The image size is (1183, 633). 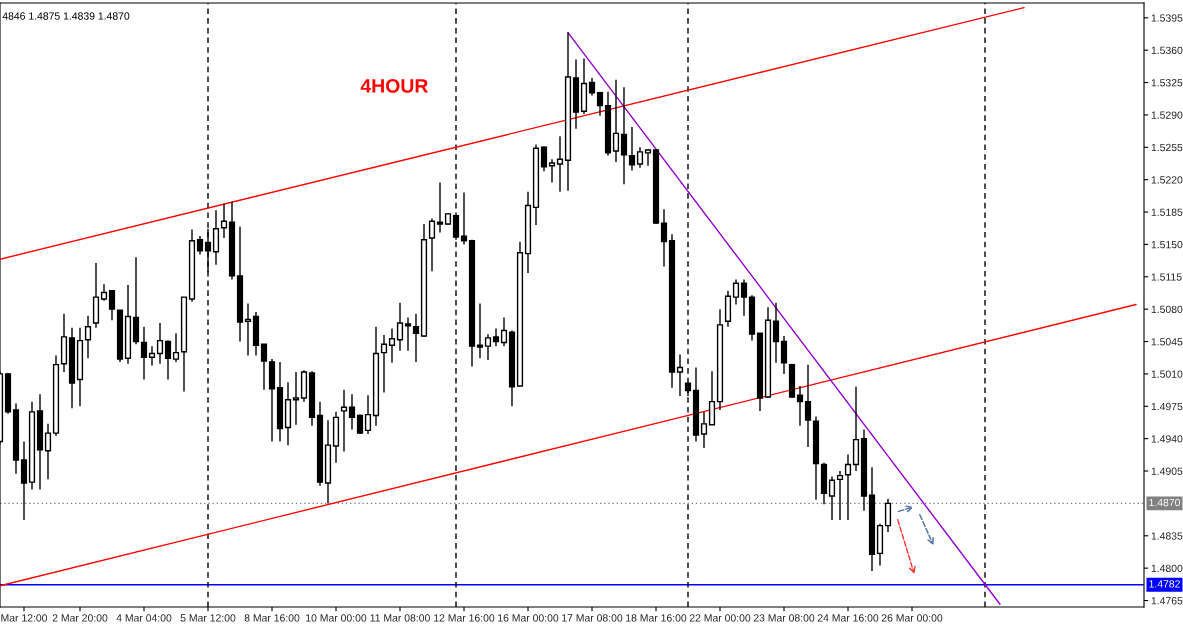 I want to click on x-tick-label: 17 Mar 08:00, so click(x=592, y=618).